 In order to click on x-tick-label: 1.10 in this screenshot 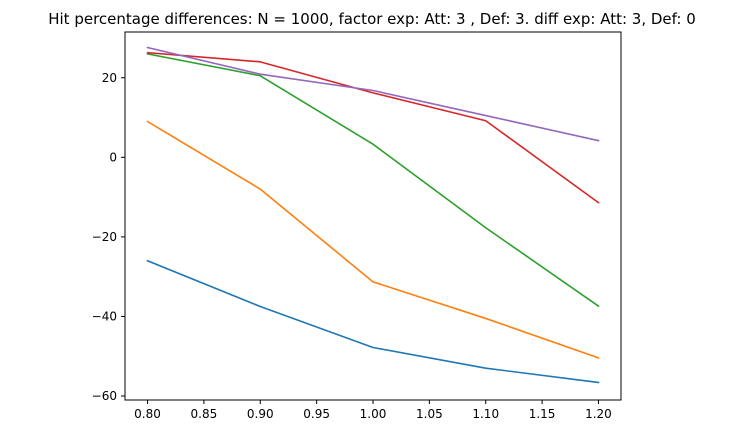, I will do `click(485, 414)`.